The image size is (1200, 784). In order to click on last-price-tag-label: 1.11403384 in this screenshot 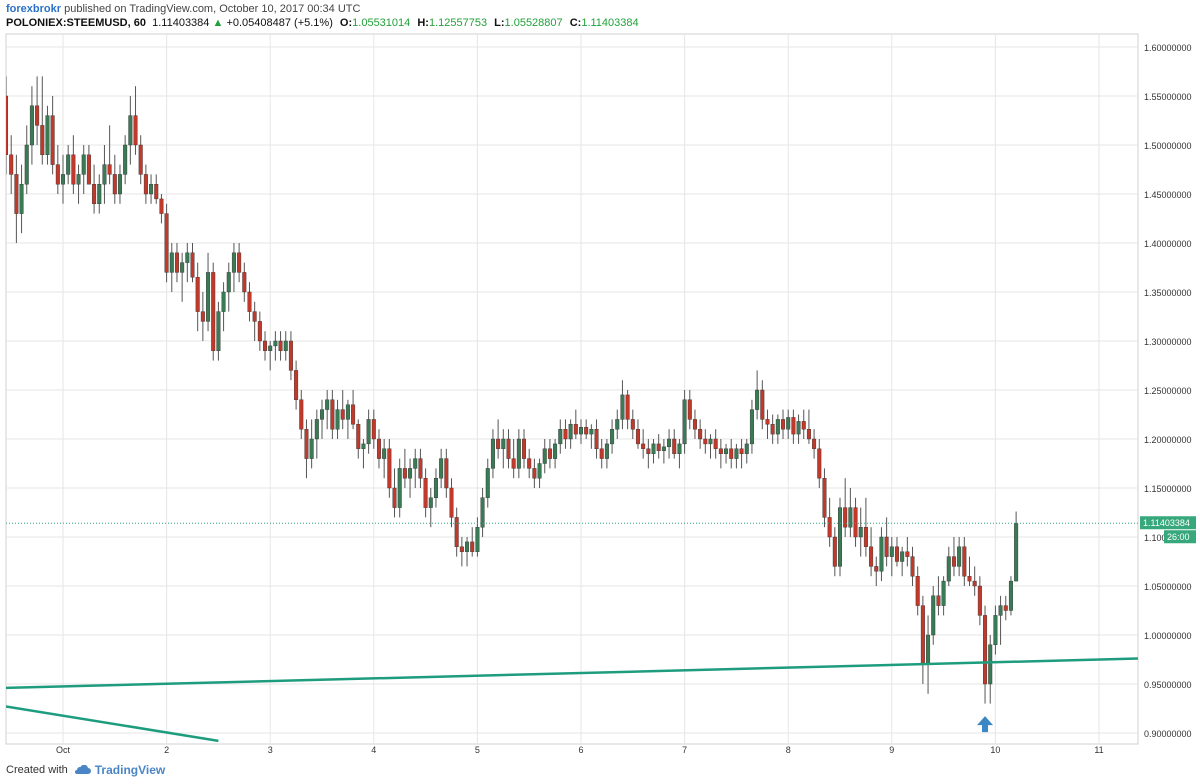, I will do `click(1166, 523)`.